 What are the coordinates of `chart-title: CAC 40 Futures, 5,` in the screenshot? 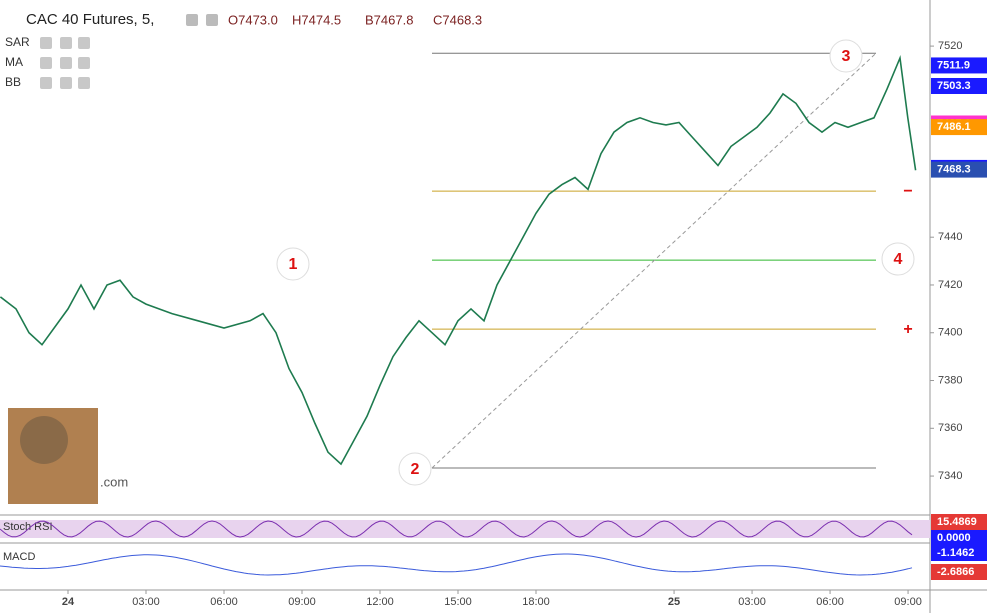 It's located at (90, 19).